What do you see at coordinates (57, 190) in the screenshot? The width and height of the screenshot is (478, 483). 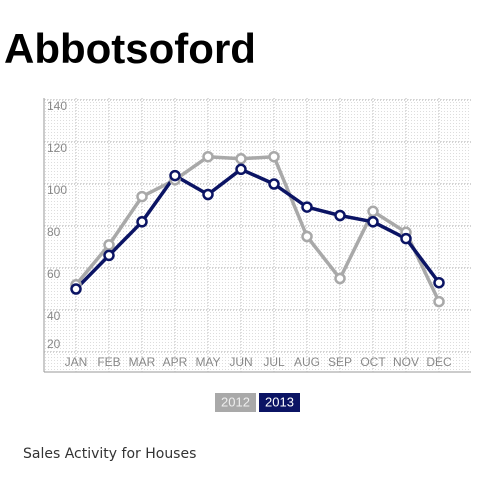 I see `y-tick-label: 100` at bounding box center [57, 190].